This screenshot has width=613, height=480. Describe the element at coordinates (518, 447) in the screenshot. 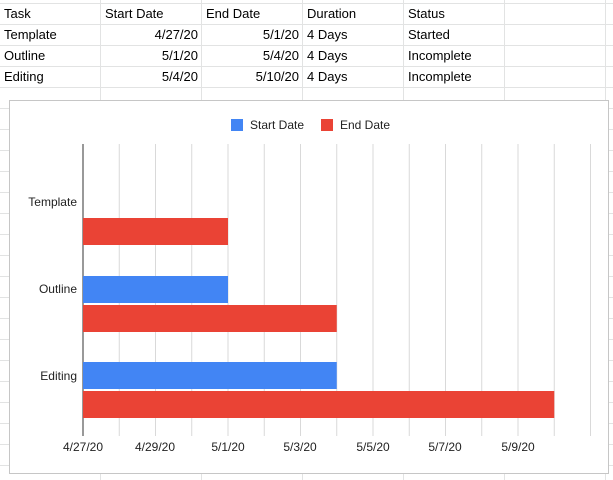

I see `x-tick-label: 5/9/20` at that location.